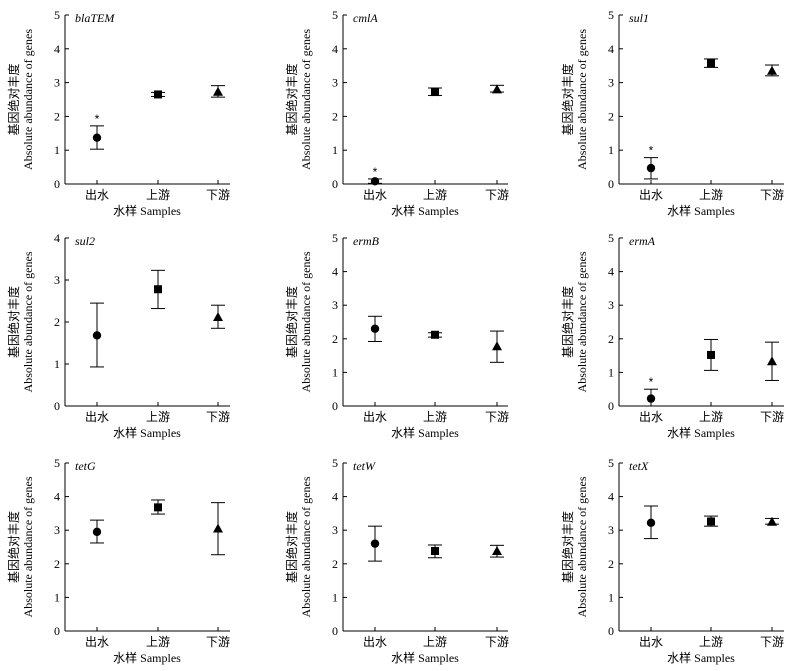 Image resolution: width=790 pixels, height=671 pixels. Describe the element at coordinates (85, 466) in the screenshot. I see `gene-label: tetG` at that location.